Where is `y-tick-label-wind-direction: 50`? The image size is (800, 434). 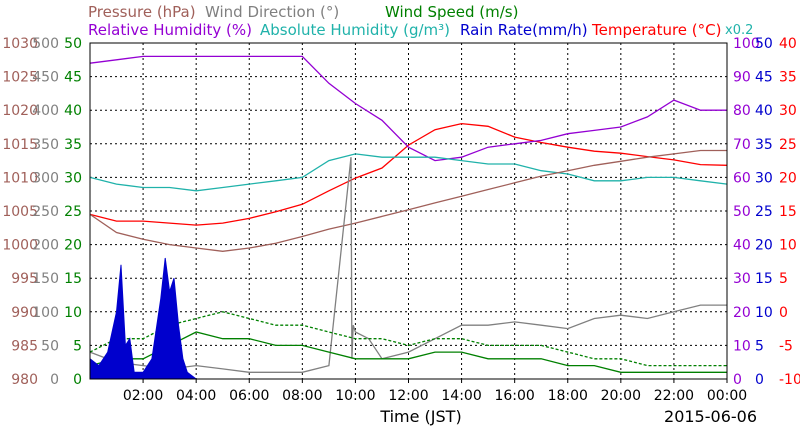 y-tick-label-wind-direction: 50 is located at coordinates (50, 346).